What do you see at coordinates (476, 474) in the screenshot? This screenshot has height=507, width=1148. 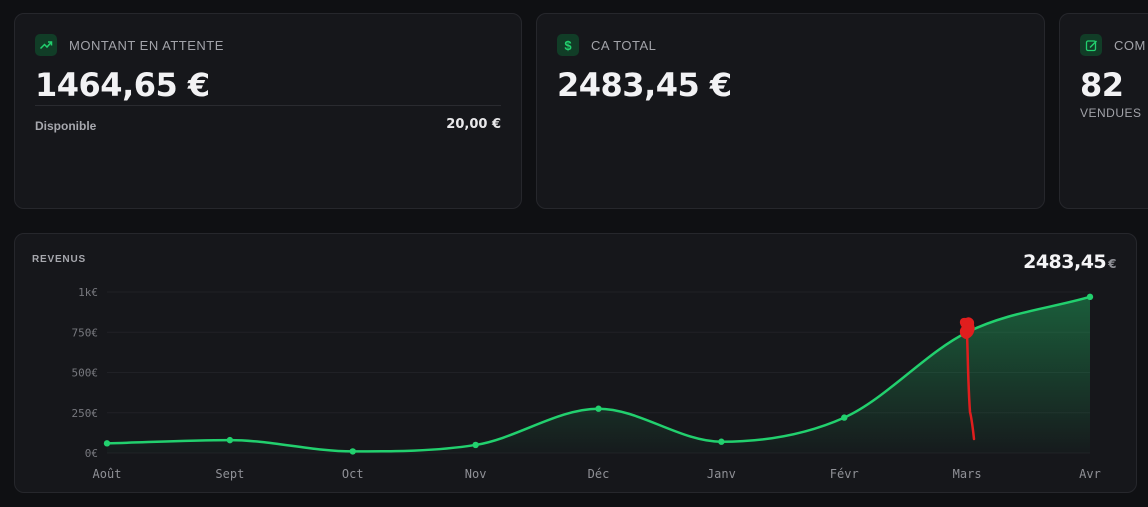 I see `x-tick-label: Nov` at bounding box center [476, 474].